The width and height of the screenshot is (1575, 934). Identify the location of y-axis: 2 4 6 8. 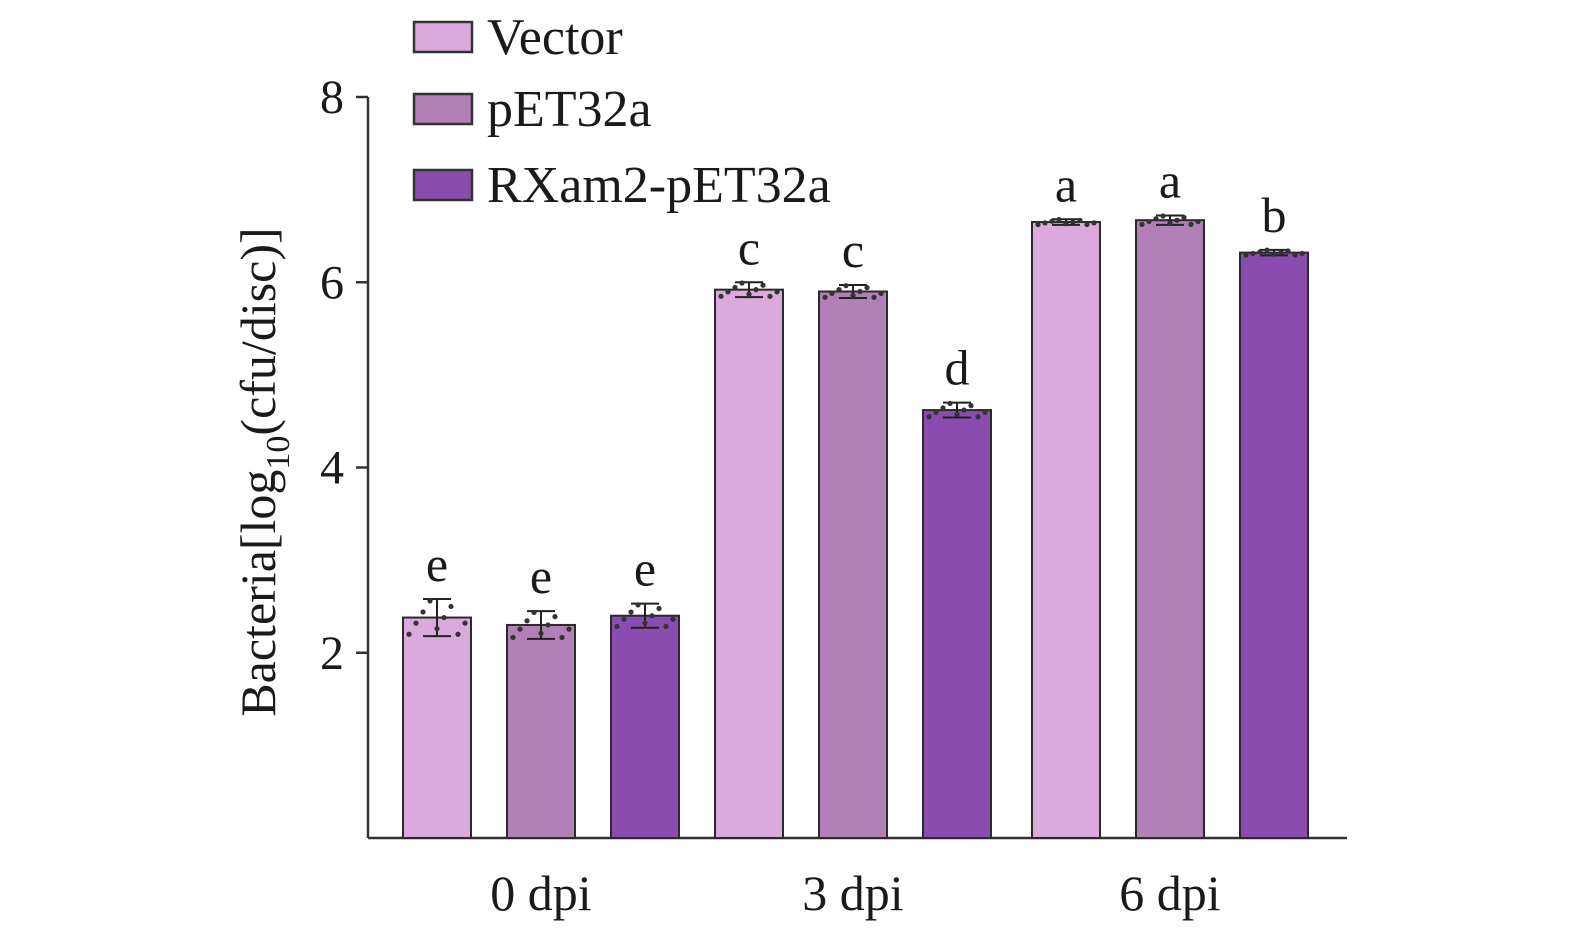
(345, 454).